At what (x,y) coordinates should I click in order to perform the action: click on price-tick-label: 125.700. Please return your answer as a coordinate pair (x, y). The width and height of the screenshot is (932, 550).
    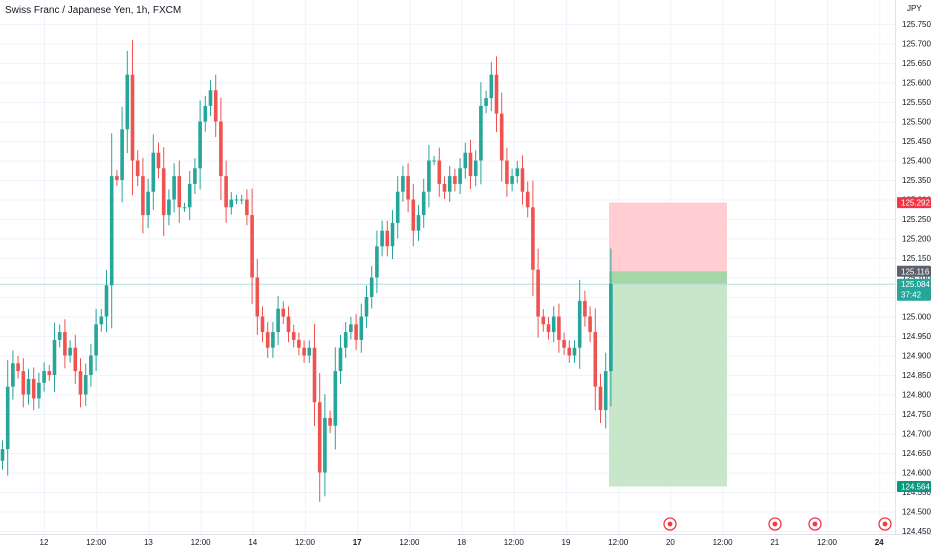
    Looking at the image, I should click on (916, 44).